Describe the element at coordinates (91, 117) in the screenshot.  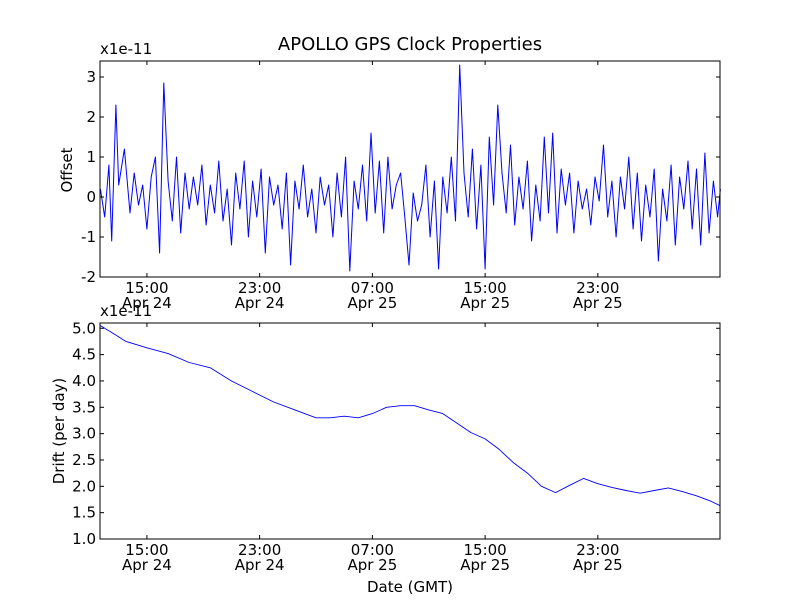
I see `y-tick-label: 2` at that location.